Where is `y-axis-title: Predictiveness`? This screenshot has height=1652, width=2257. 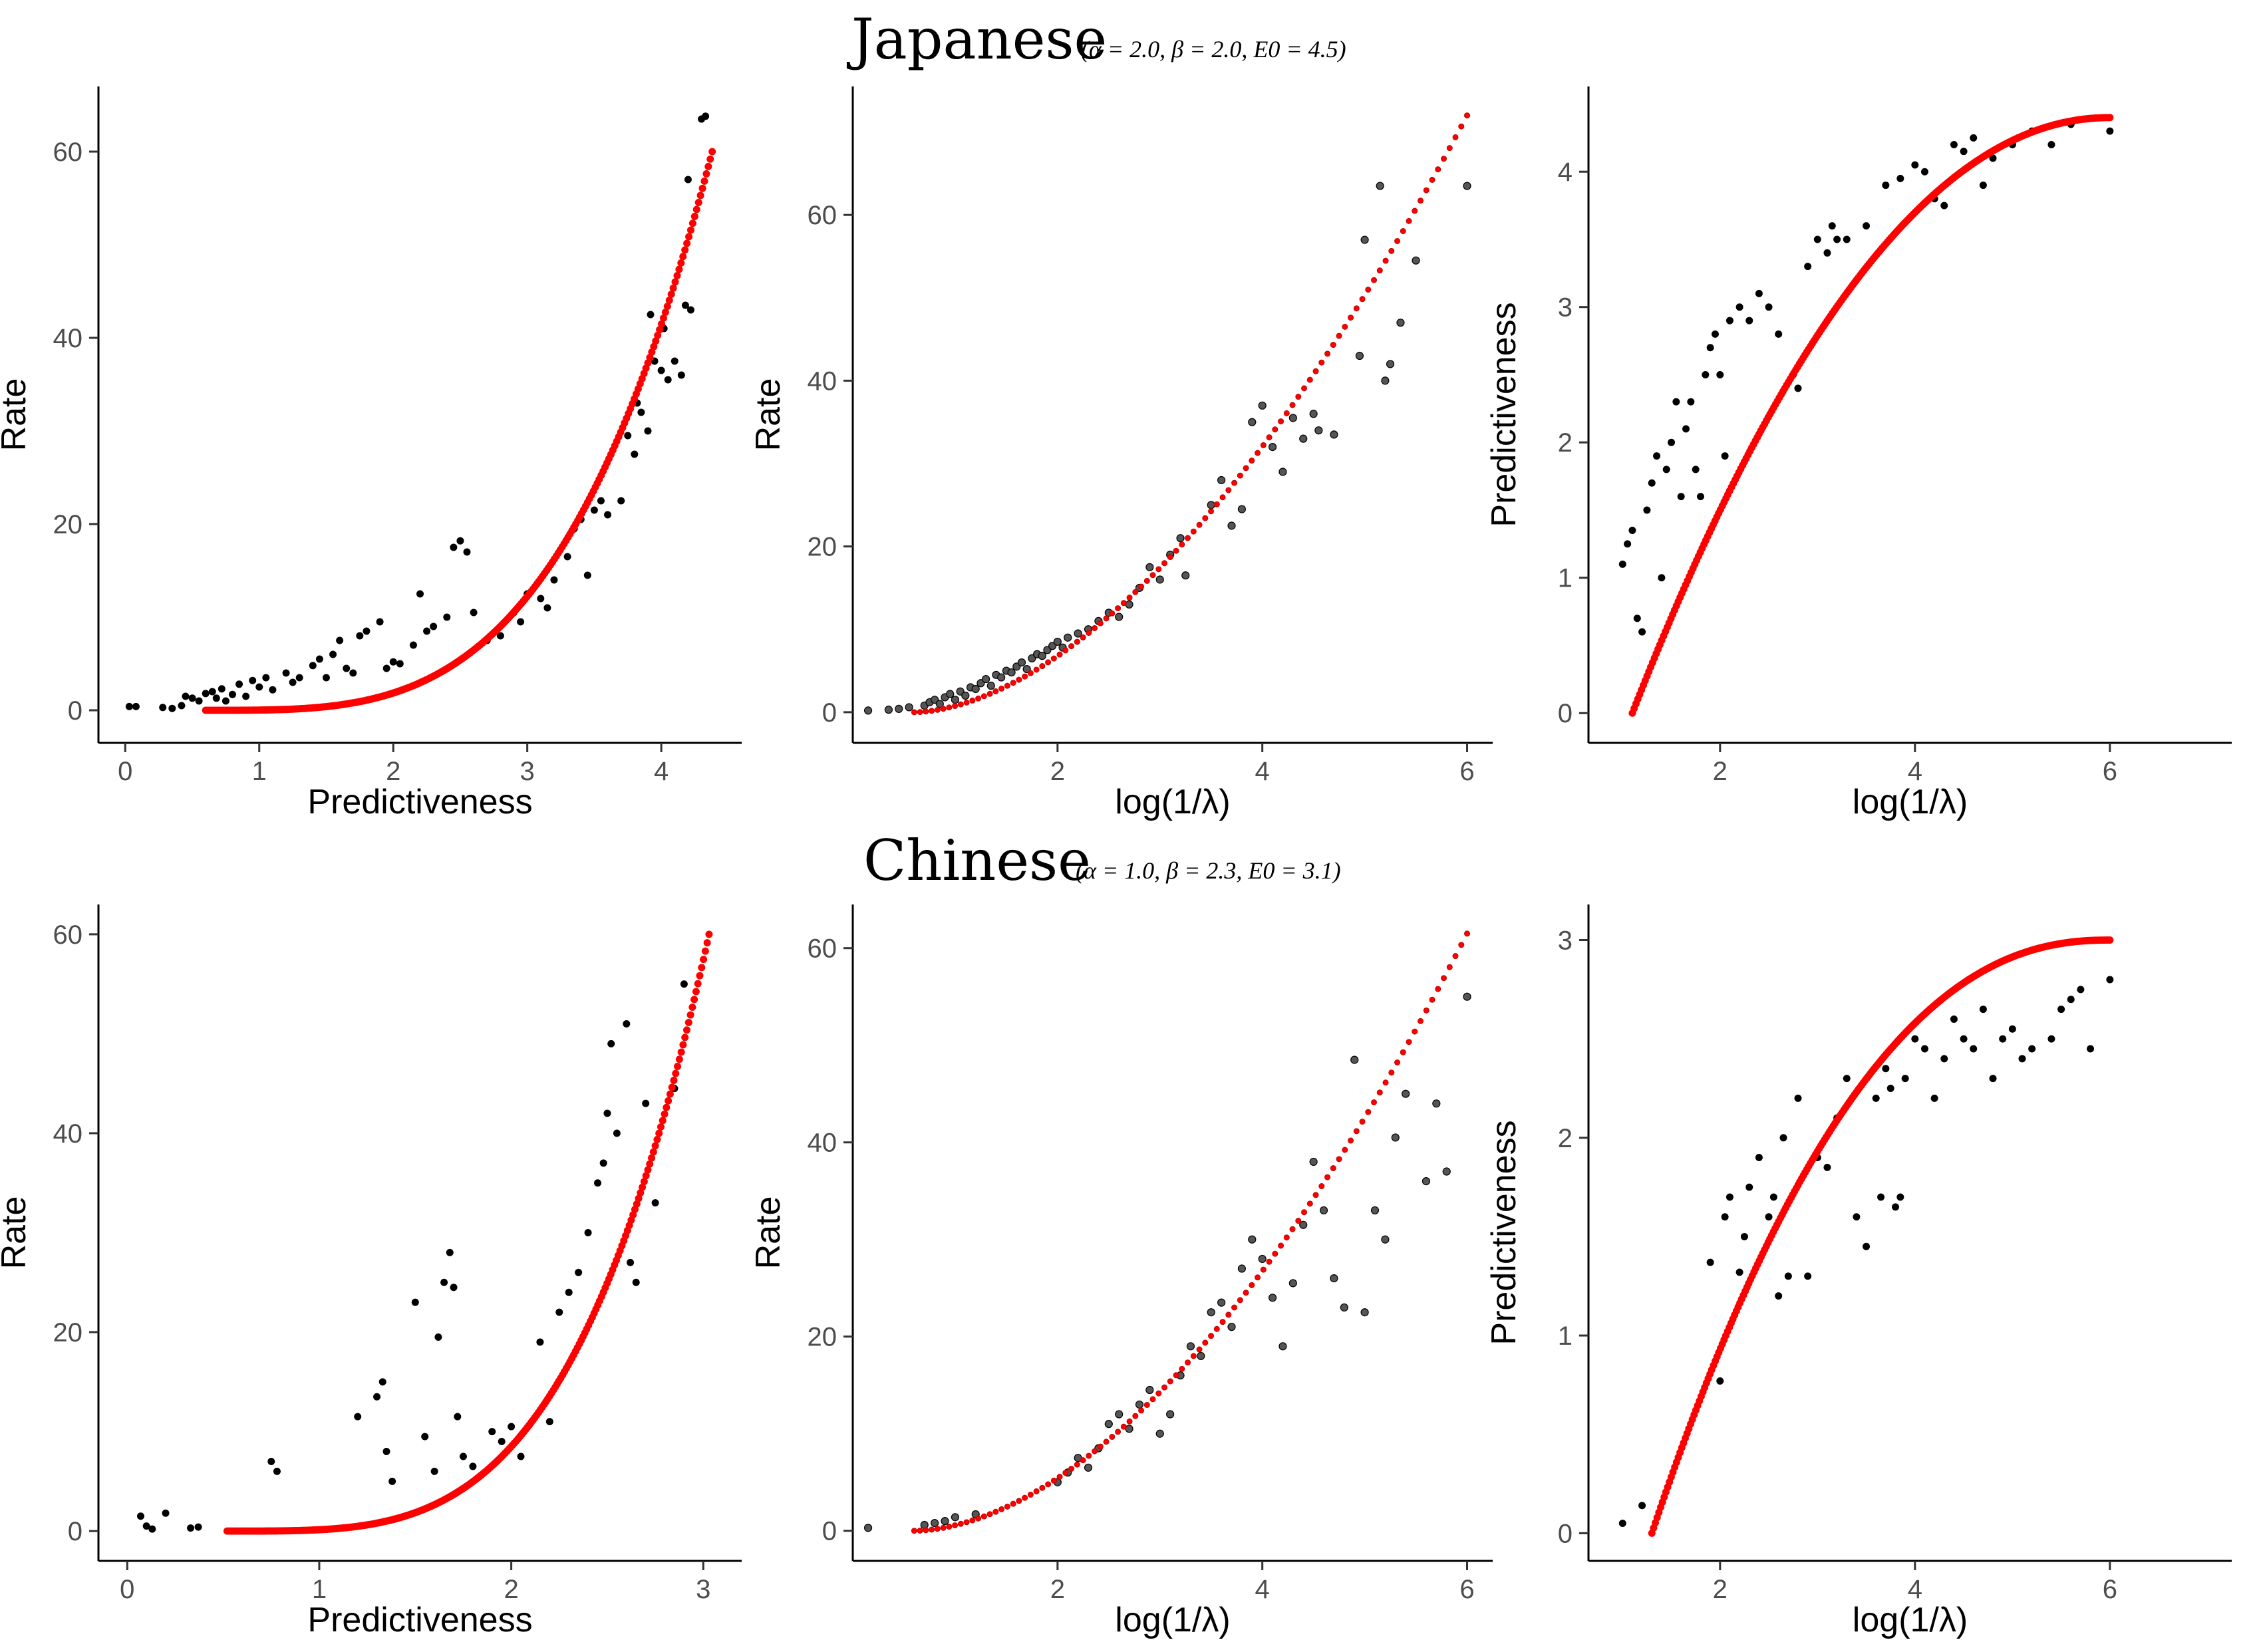
y-axis-title: Predictiveness is located at coordinates (1504, 1232).